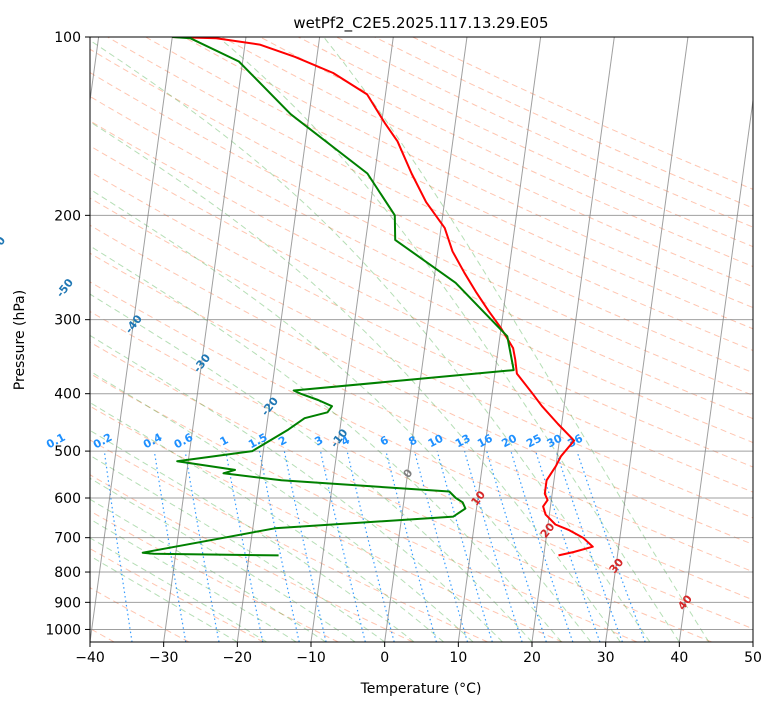 Image resolution: width=775 pixels, height=708 pixels. I want to click on y-tick-label: 400, so click(67, 395).